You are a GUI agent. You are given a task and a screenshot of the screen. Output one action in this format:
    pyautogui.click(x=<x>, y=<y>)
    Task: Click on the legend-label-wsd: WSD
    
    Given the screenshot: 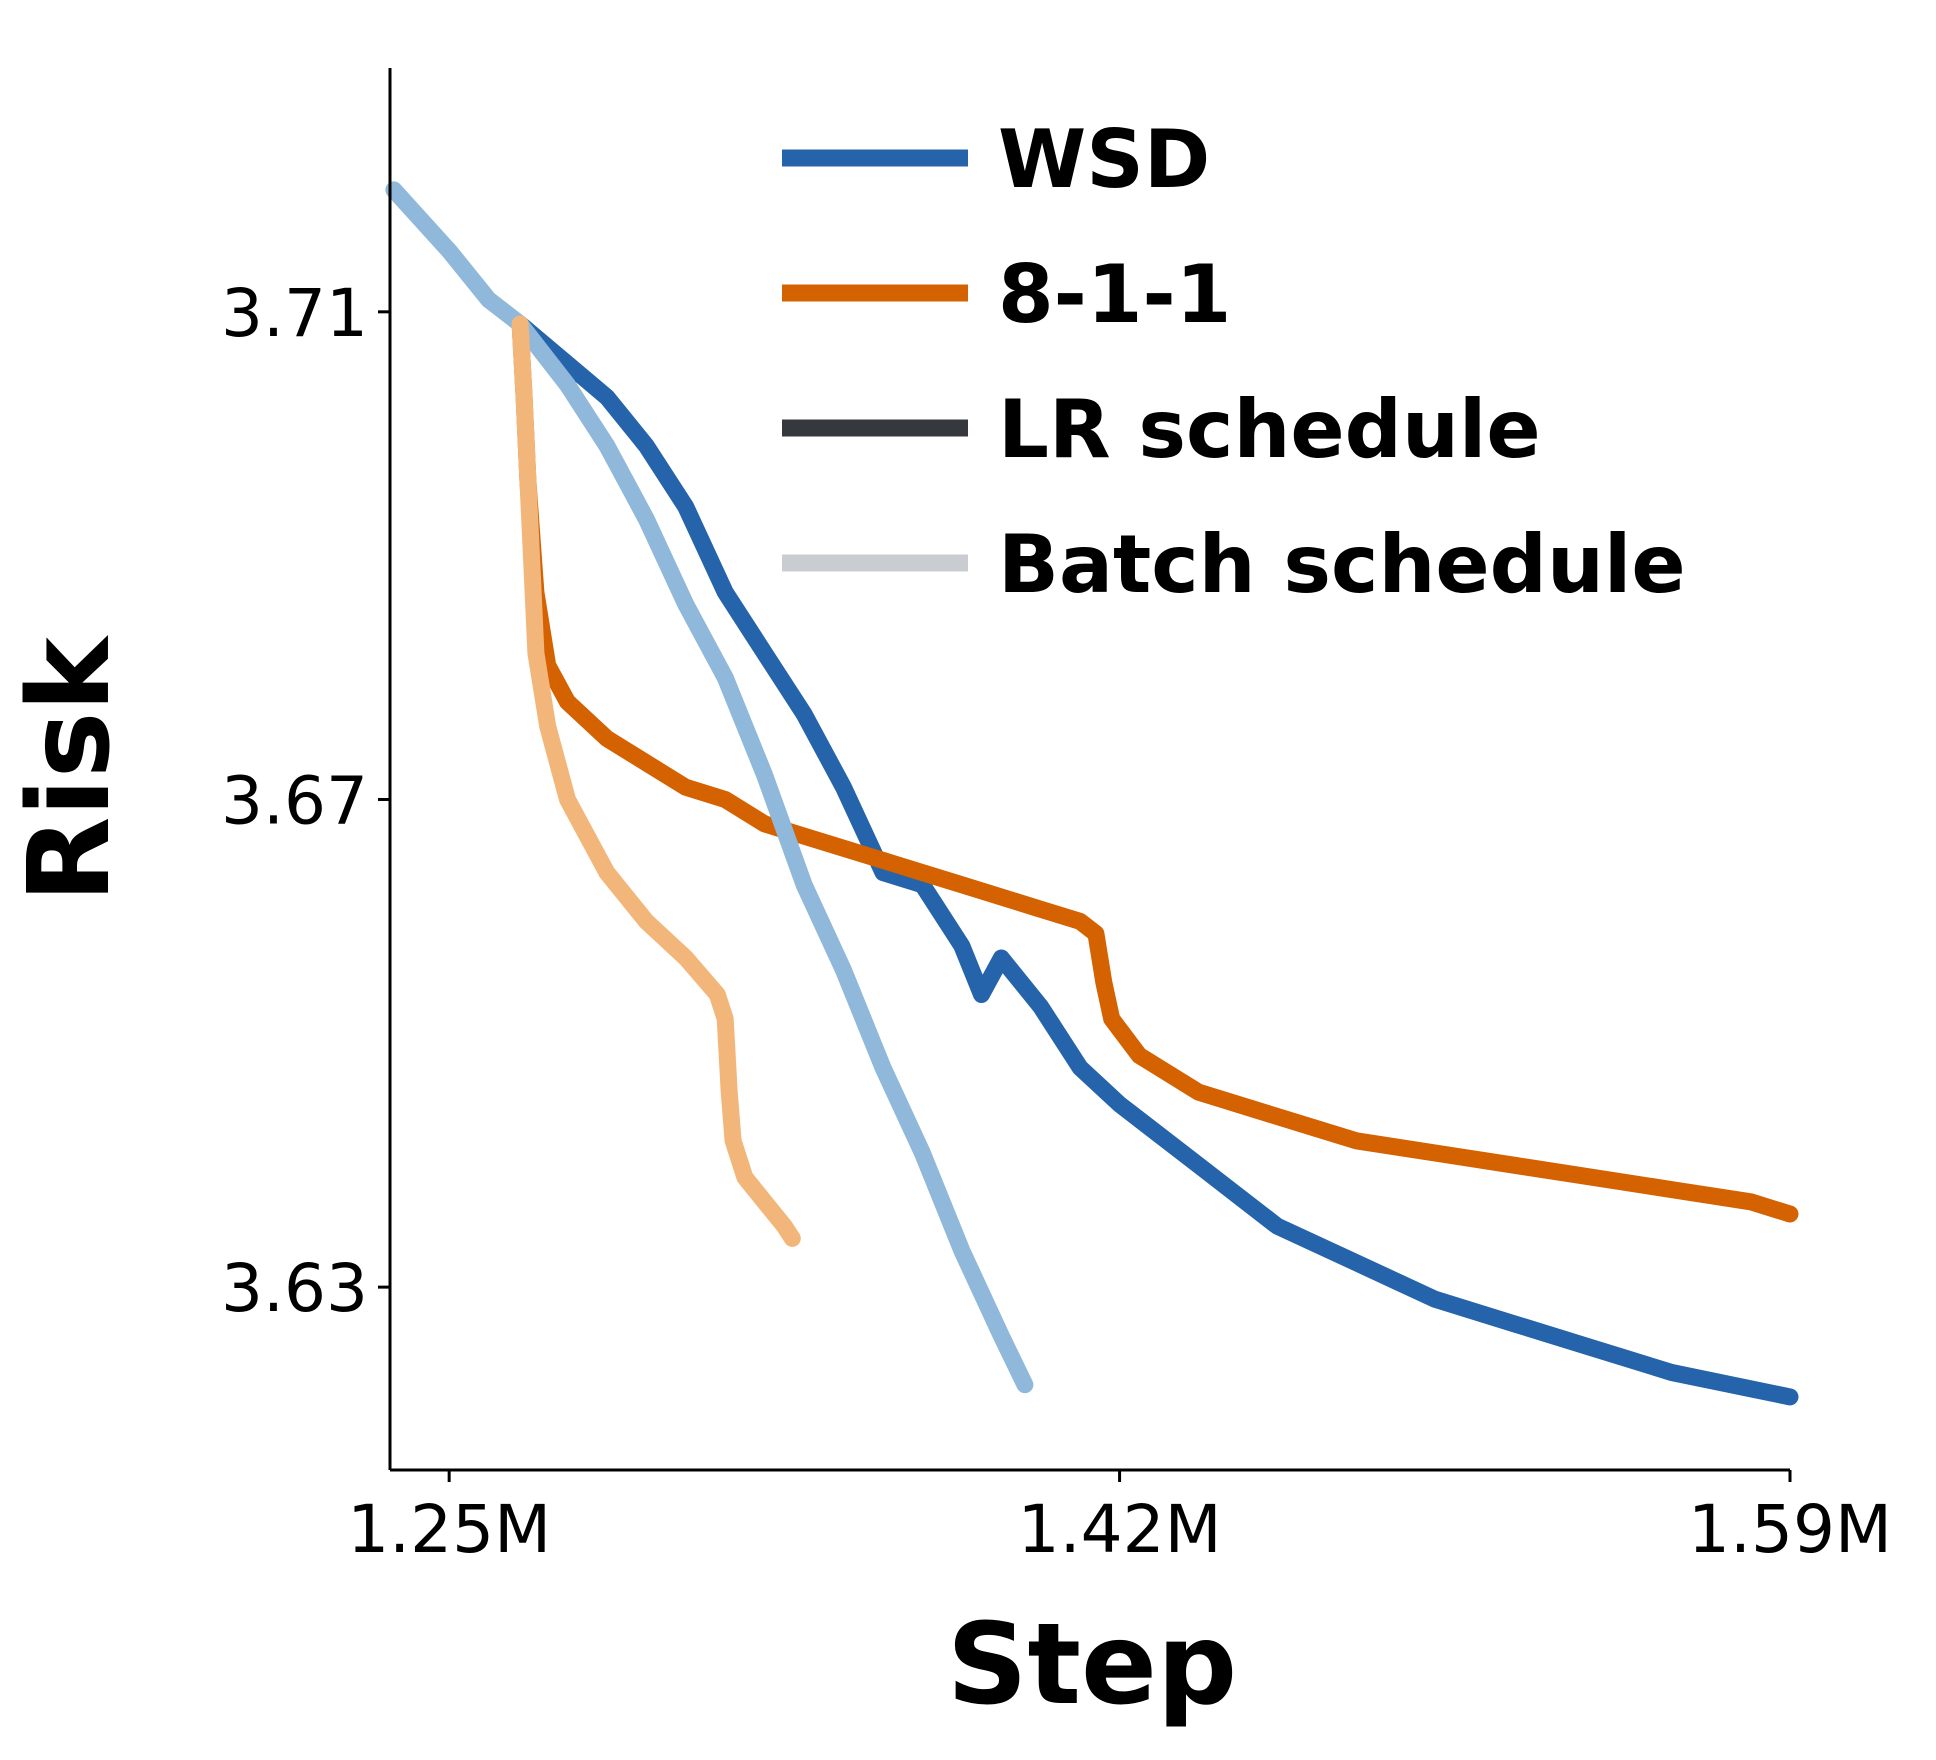 What is the action you would take?
    pyautogui.click(x=1104, y=159)
    